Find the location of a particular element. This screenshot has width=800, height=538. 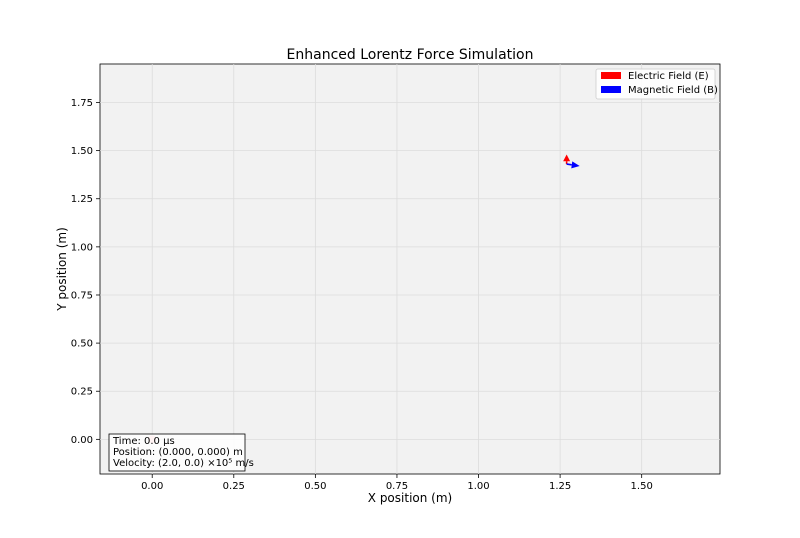

legend-swatch-magnetic is located at coordinates (611, 89).